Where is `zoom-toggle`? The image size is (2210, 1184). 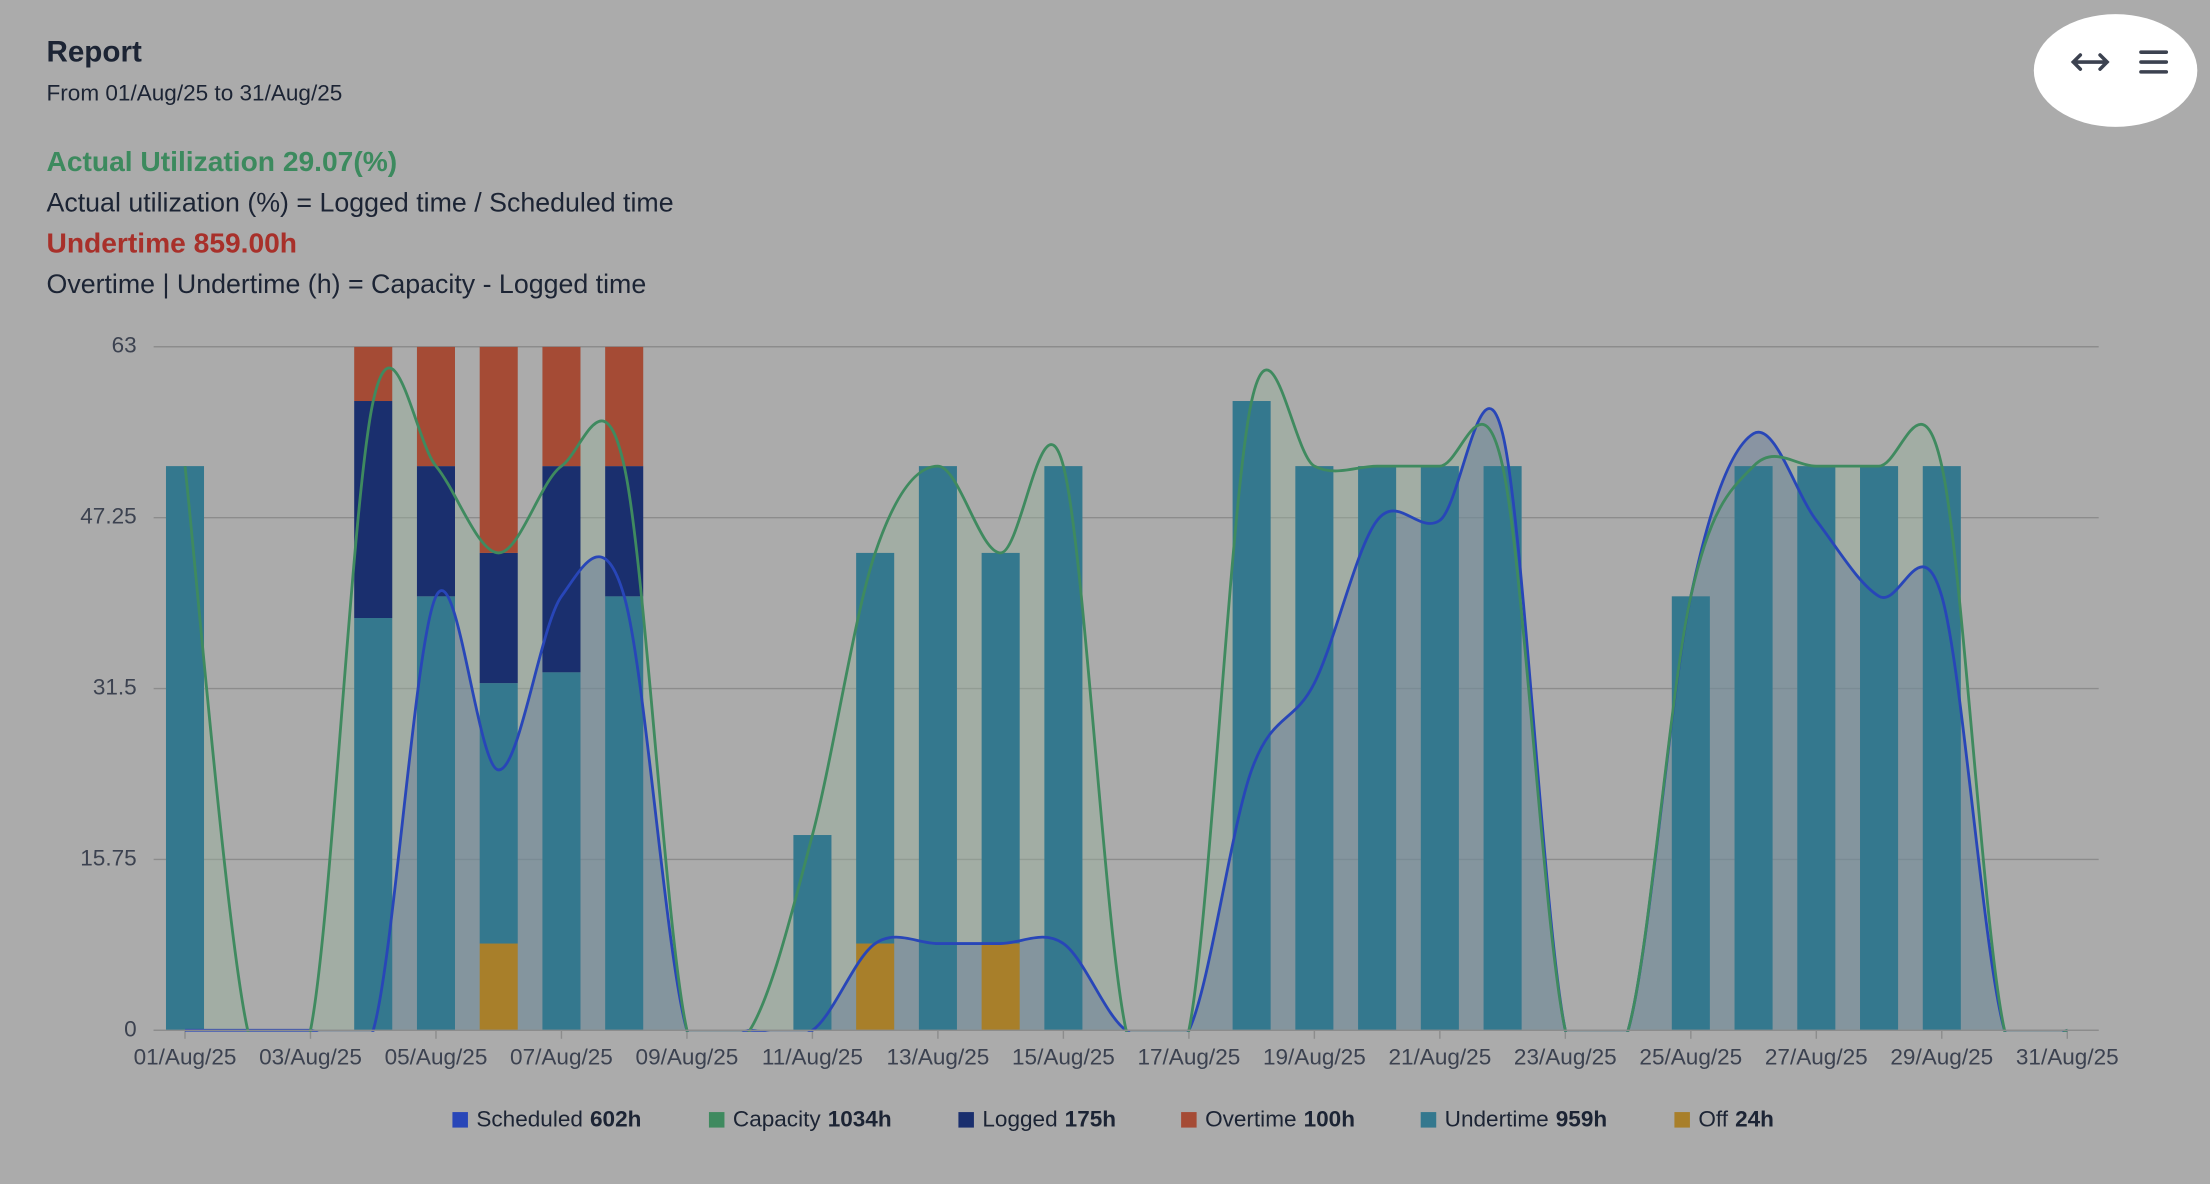 zoom-toggle is located at coordinates (2090, 62).